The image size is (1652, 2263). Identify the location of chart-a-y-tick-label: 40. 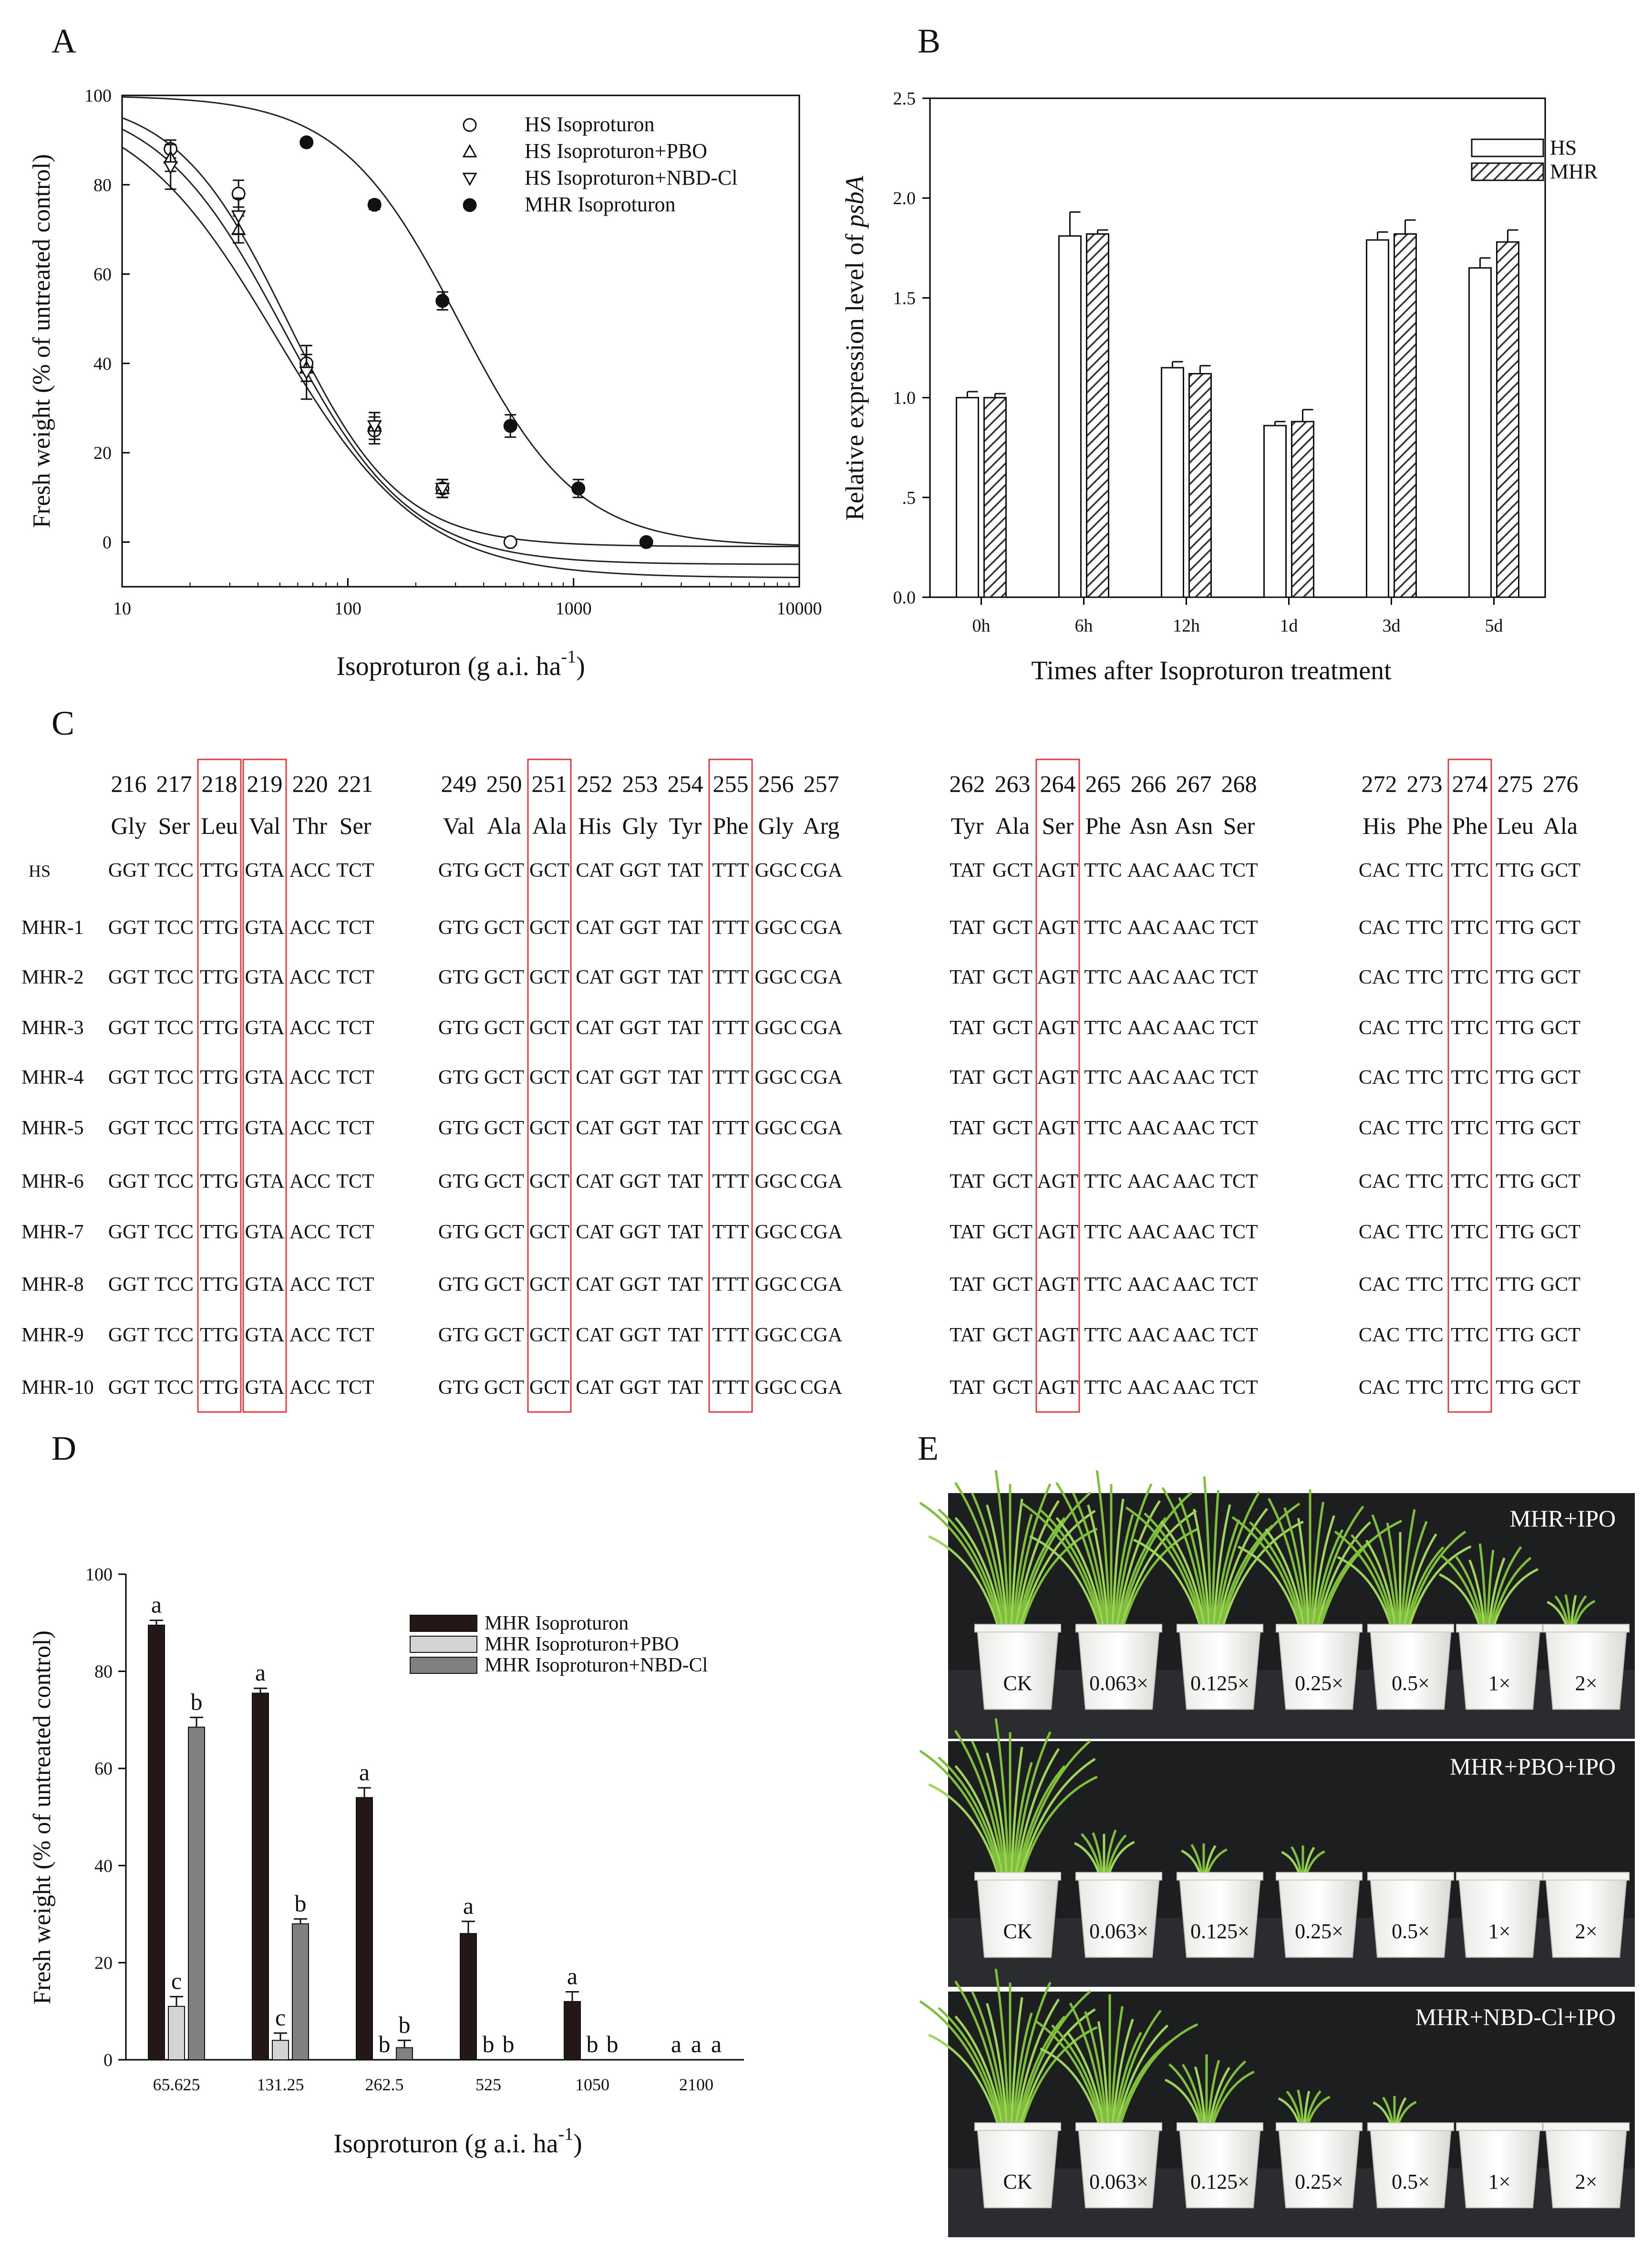
(103, 364).